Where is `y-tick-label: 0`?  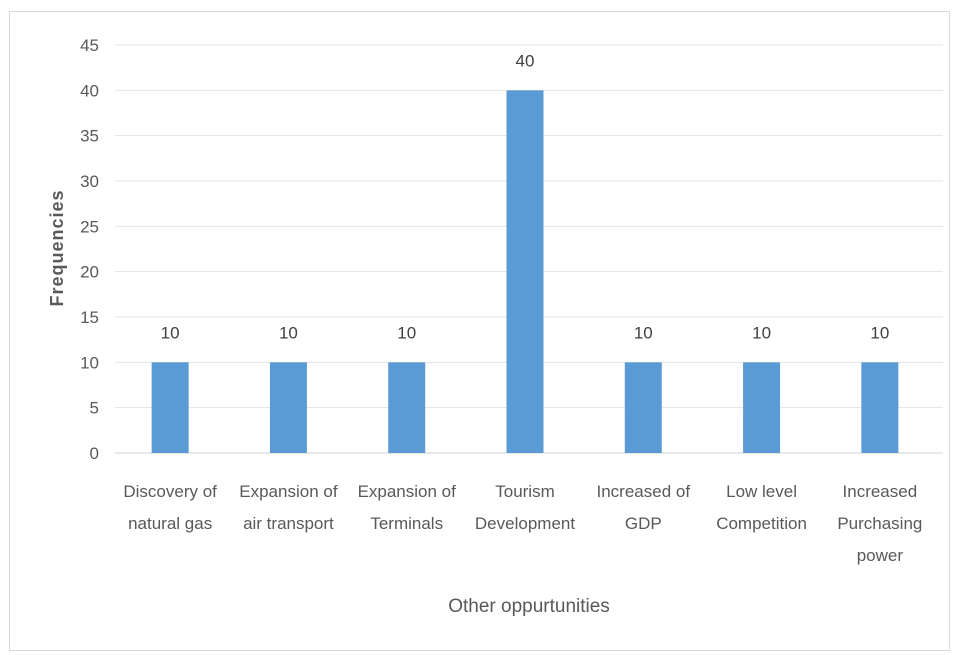
y-tick-label: 0 is located at coordinates (94, 453).